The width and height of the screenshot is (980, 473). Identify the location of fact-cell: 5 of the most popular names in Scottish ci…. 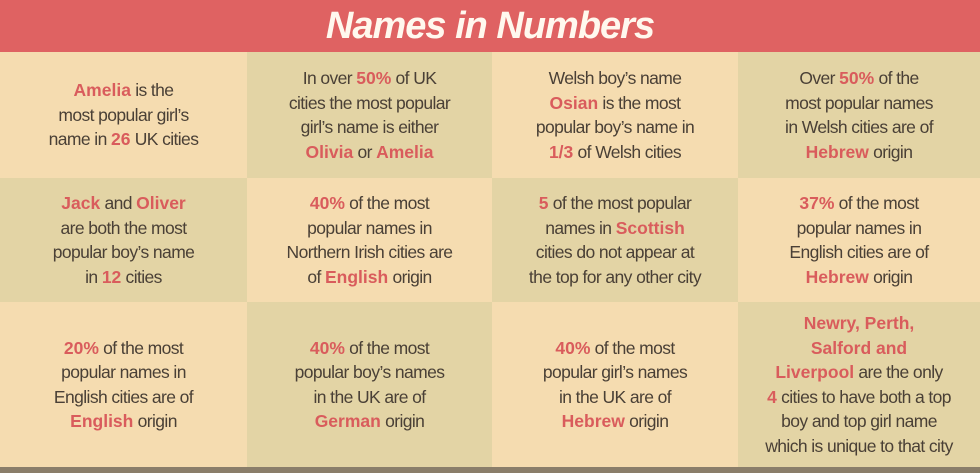
(615, 240).